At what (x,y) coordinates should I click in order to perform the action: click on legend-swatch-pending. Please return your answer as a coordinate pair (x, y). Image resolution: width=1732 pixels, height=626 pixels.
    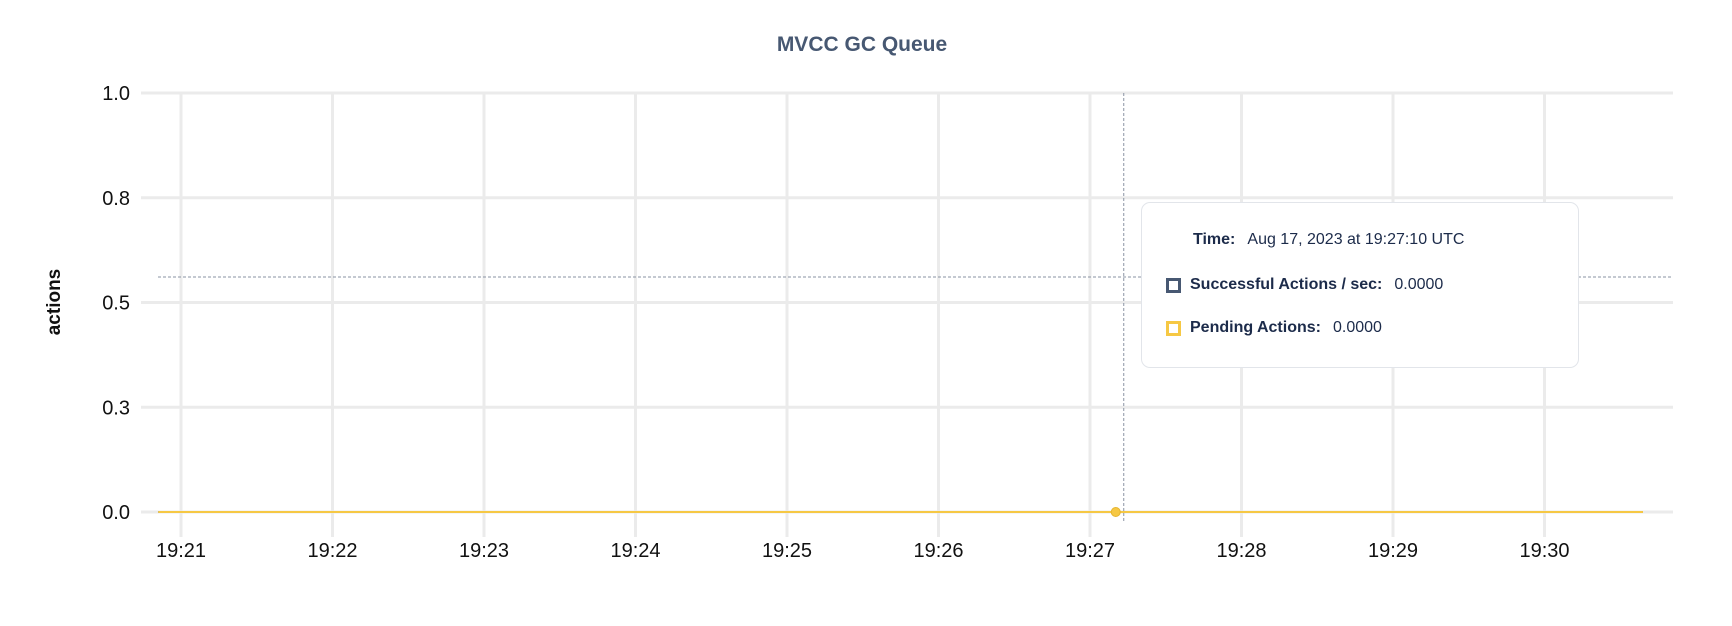
    Looking at the image, I should click on (1173, 328).